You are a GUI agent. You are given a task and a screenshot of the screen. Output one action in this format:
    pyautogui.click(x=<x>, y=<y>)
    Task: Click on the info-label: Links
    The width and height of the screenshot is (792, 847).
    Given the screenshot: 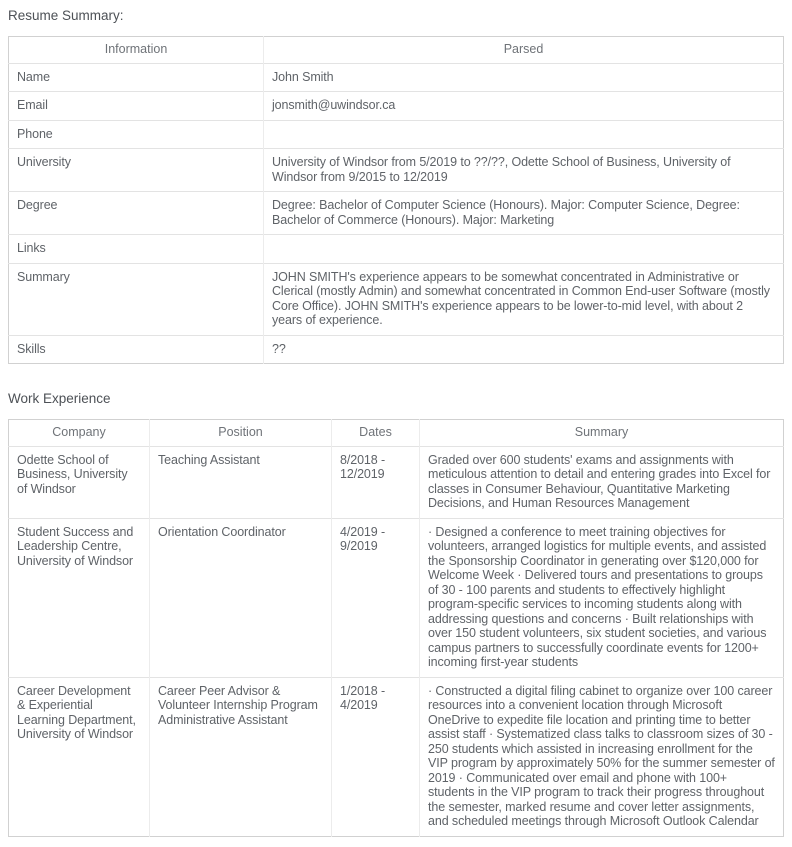 What is the action you would take?
    pyautogui.click(x=136, y=248)
    